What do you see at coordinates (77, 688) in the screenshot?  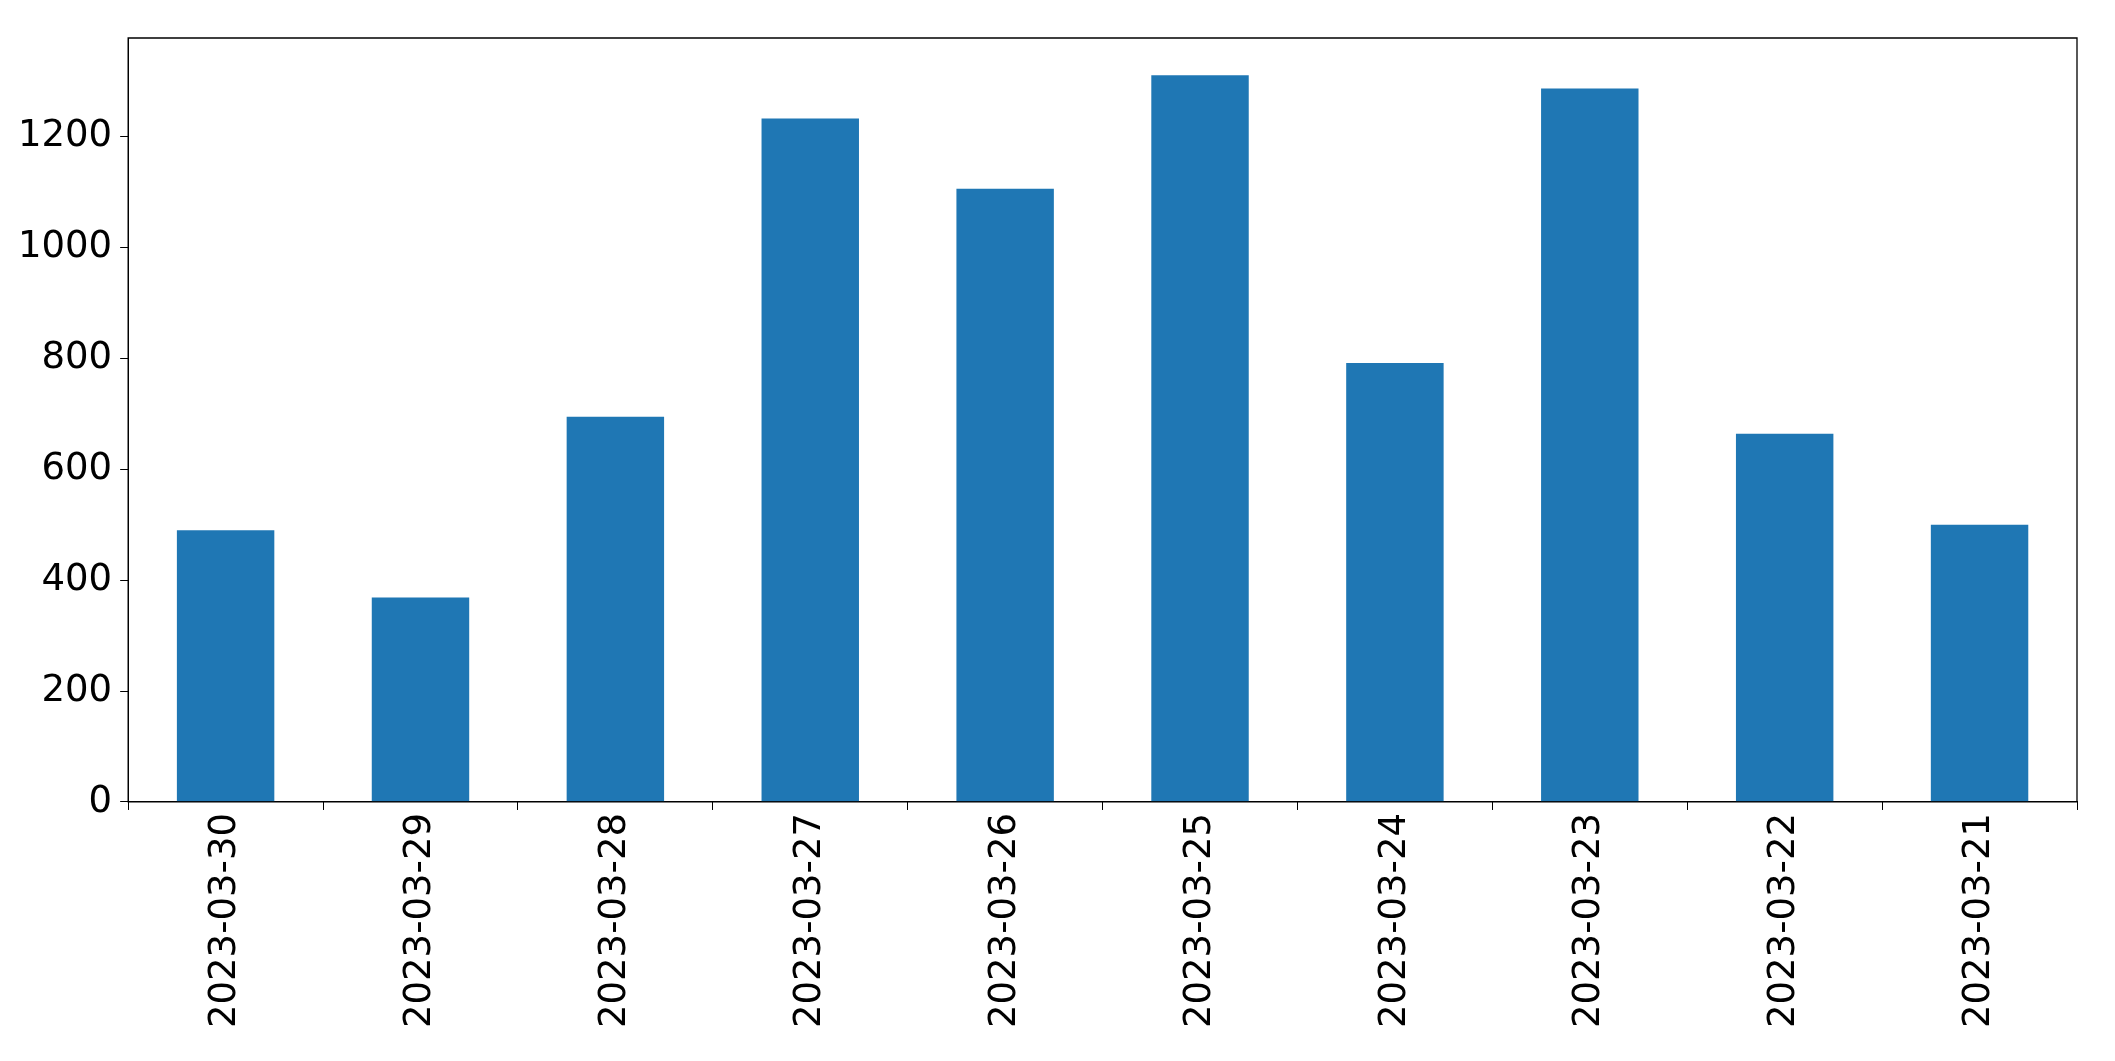 I see `y-tick-label: 200` at bounding box center [77, 688].